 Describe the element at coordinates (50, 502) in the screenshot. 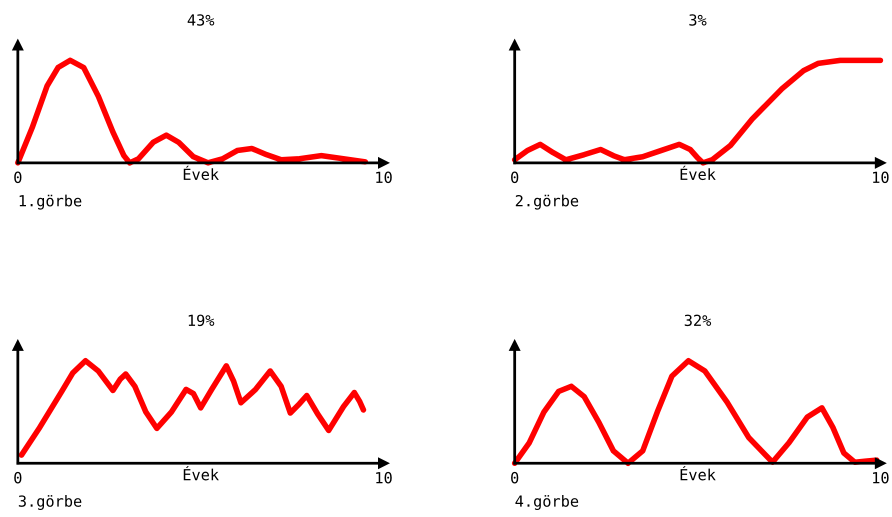

I see `text: 3.görbe` at that location.